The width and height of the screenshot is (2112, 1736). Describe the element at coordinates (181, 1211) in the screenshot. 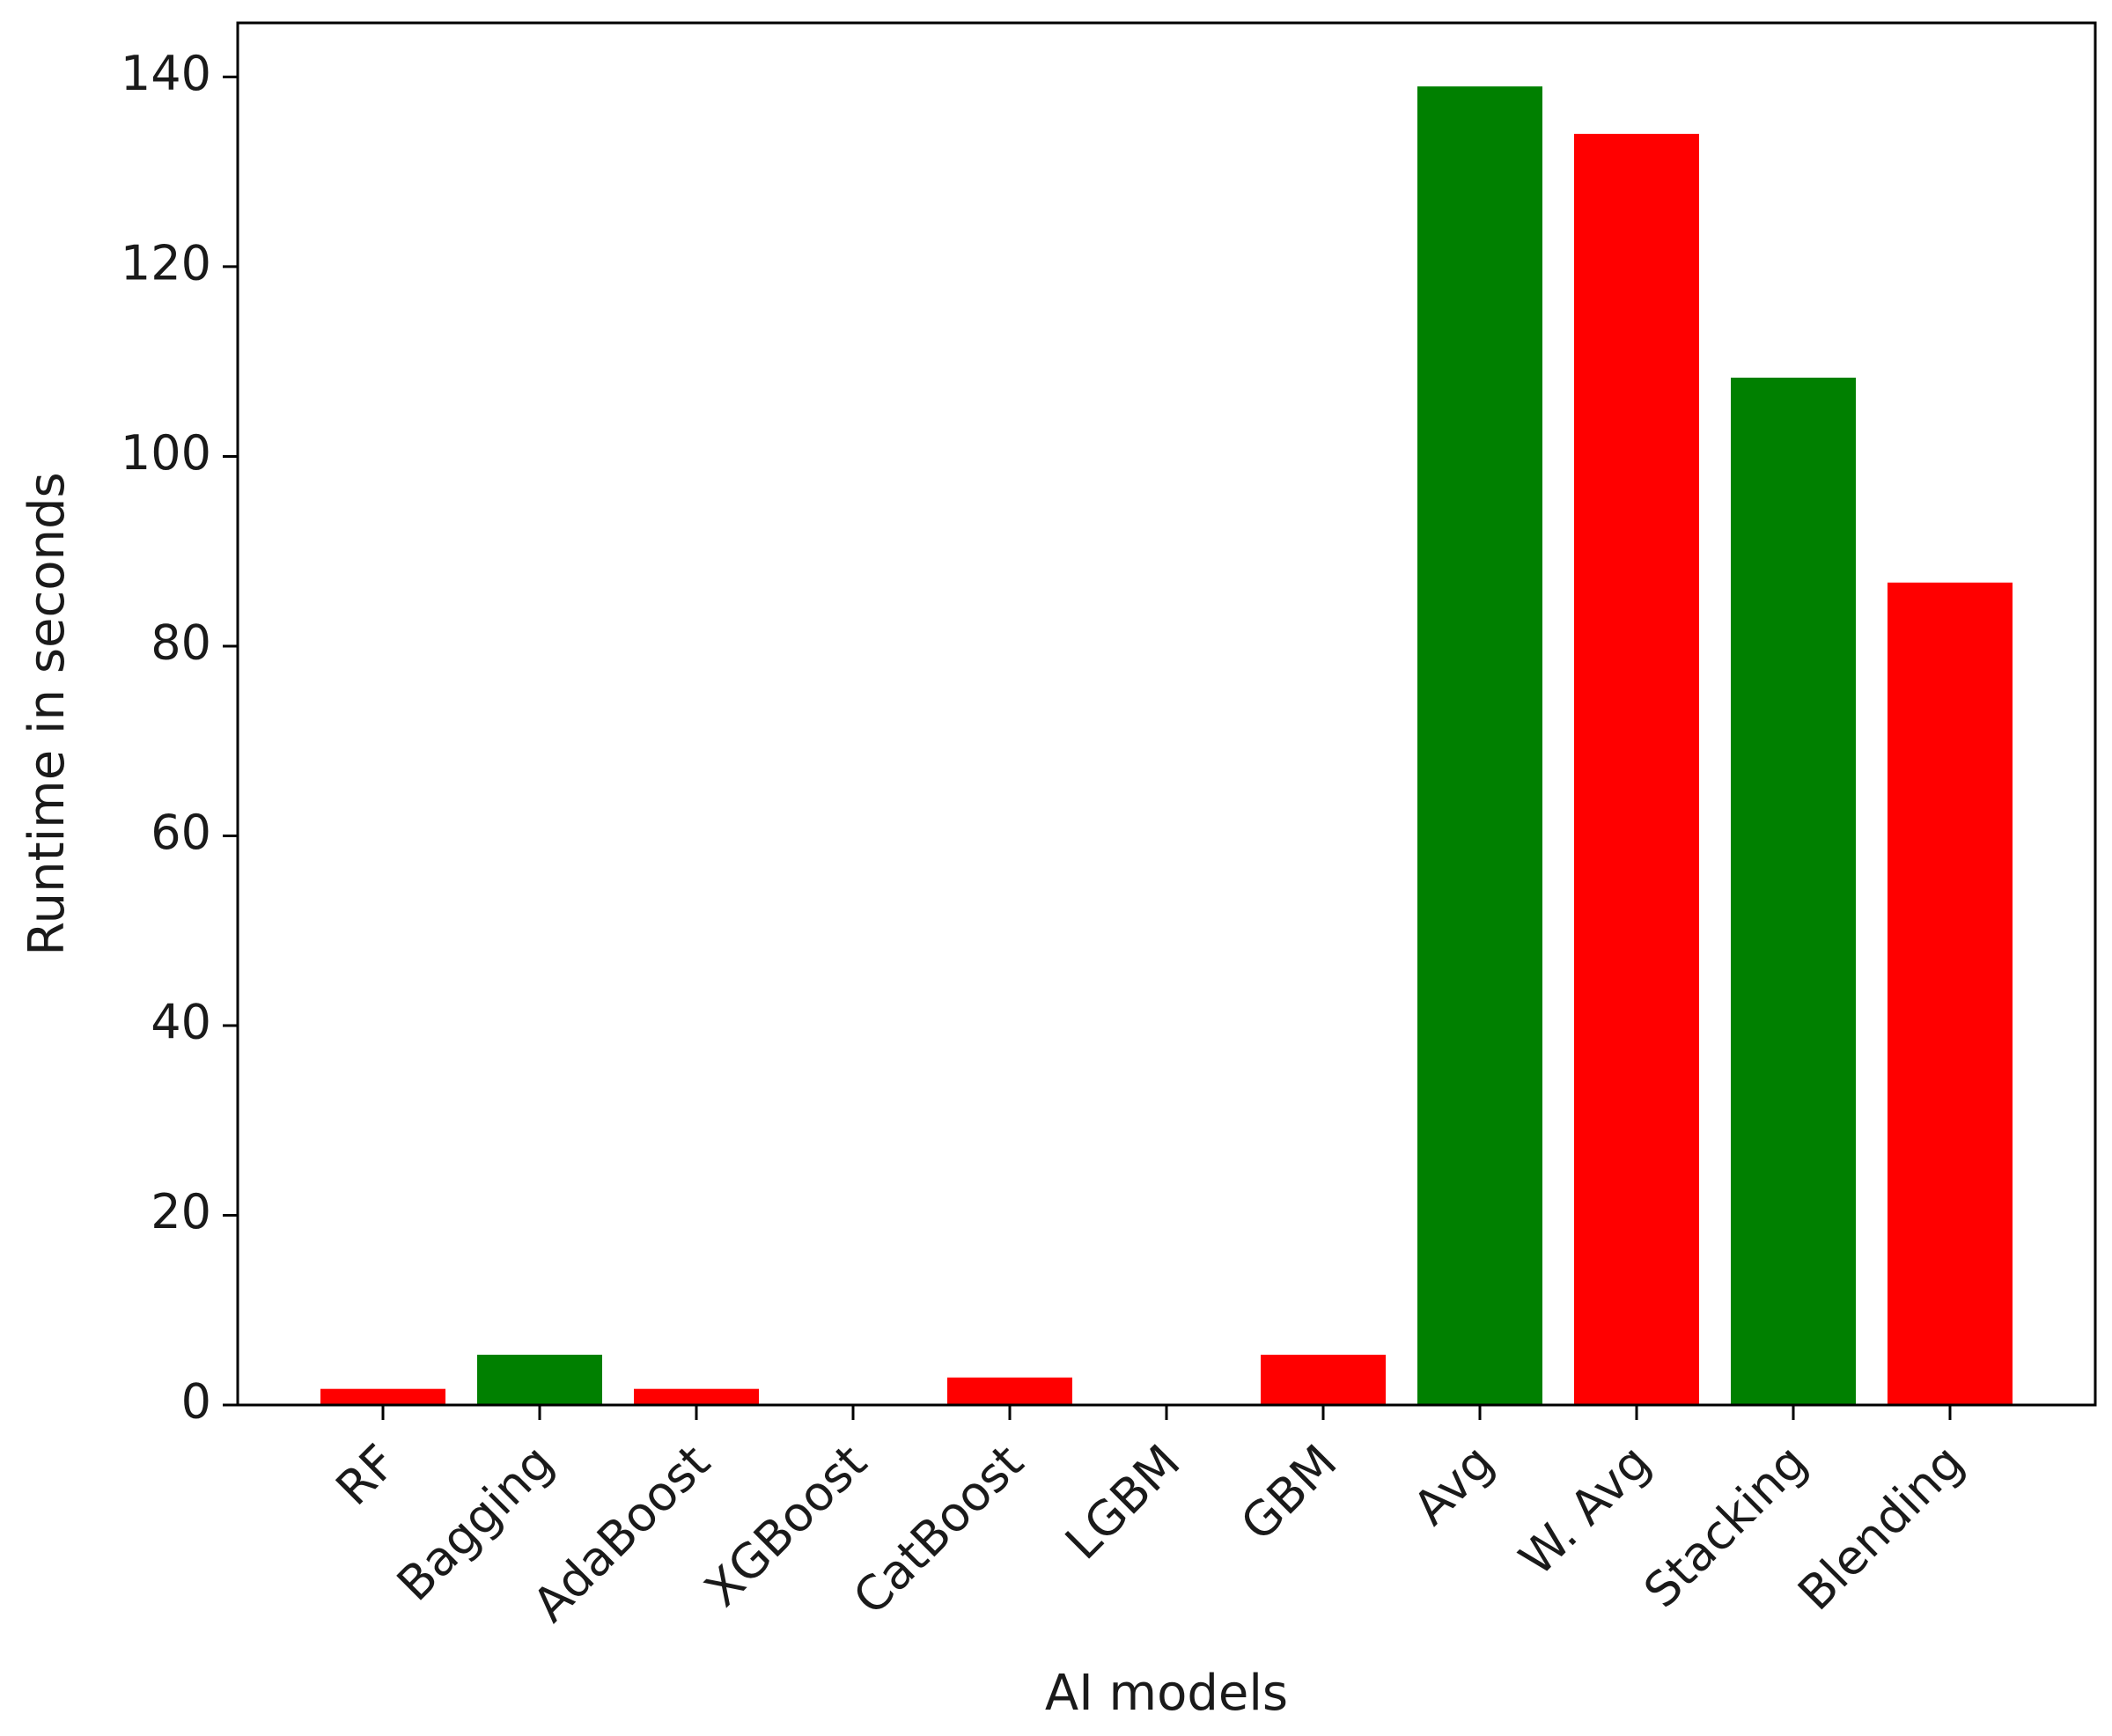

I see `y-tick-label: 20` at that location.